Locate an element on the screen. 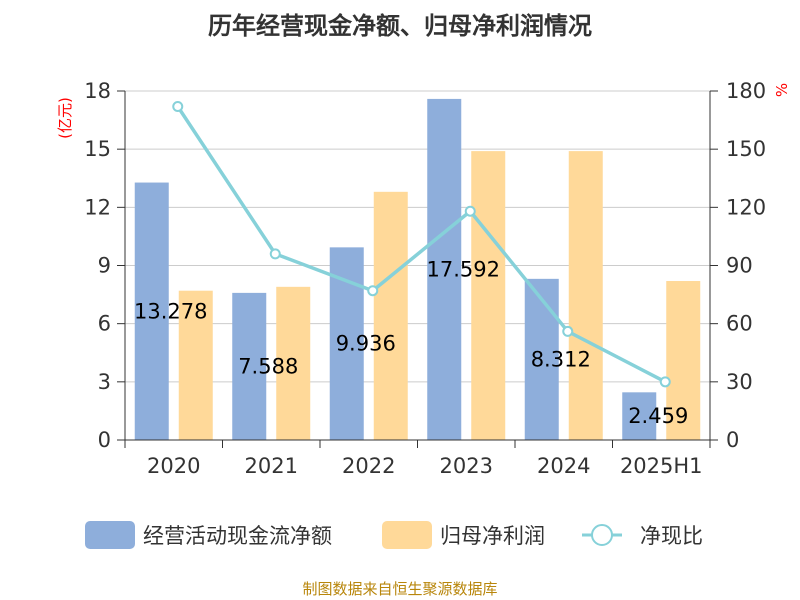  y-right-tick-label: 180 is located at coordinates (746, 91).